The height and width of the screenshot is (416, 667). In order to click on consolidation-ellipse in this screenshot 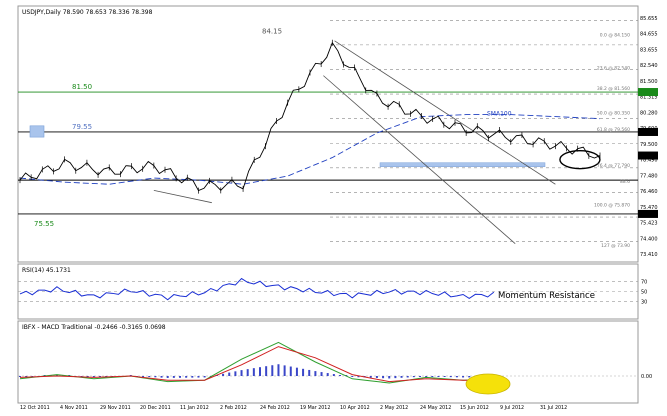, I will do `click(580, 159)`.